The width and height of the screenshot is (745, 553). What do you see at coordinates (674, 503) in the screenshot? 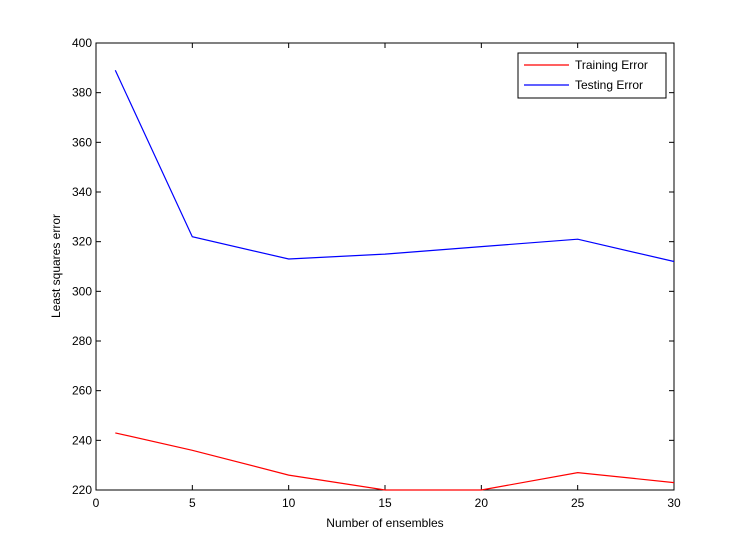
I see `x-tick-label: 30` at bounding box center [674, 503].